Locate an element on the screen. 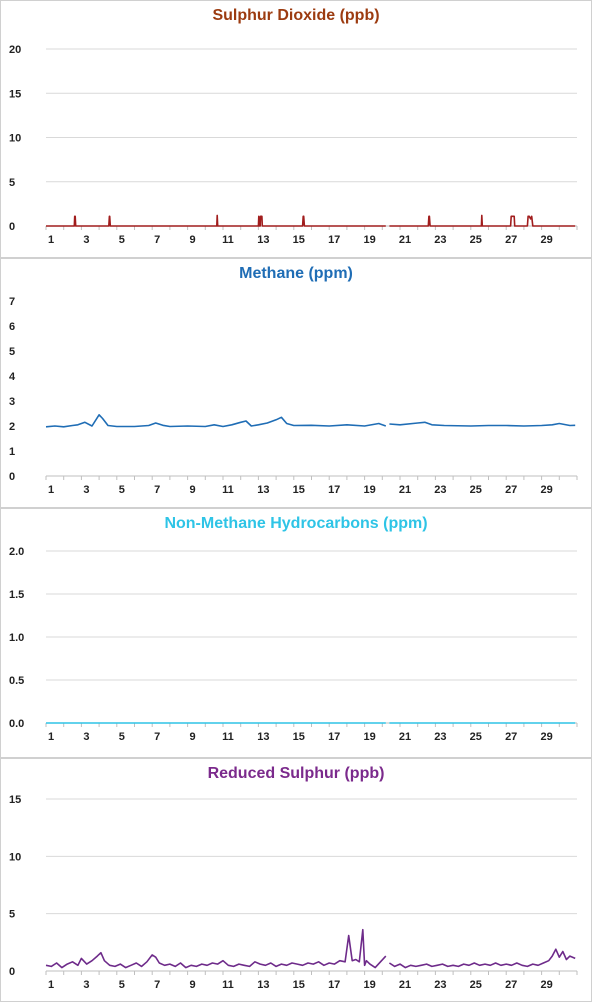  chart-title: Non-Methane Hydrocarbons (ppm) is located at coordinates (296, 523).